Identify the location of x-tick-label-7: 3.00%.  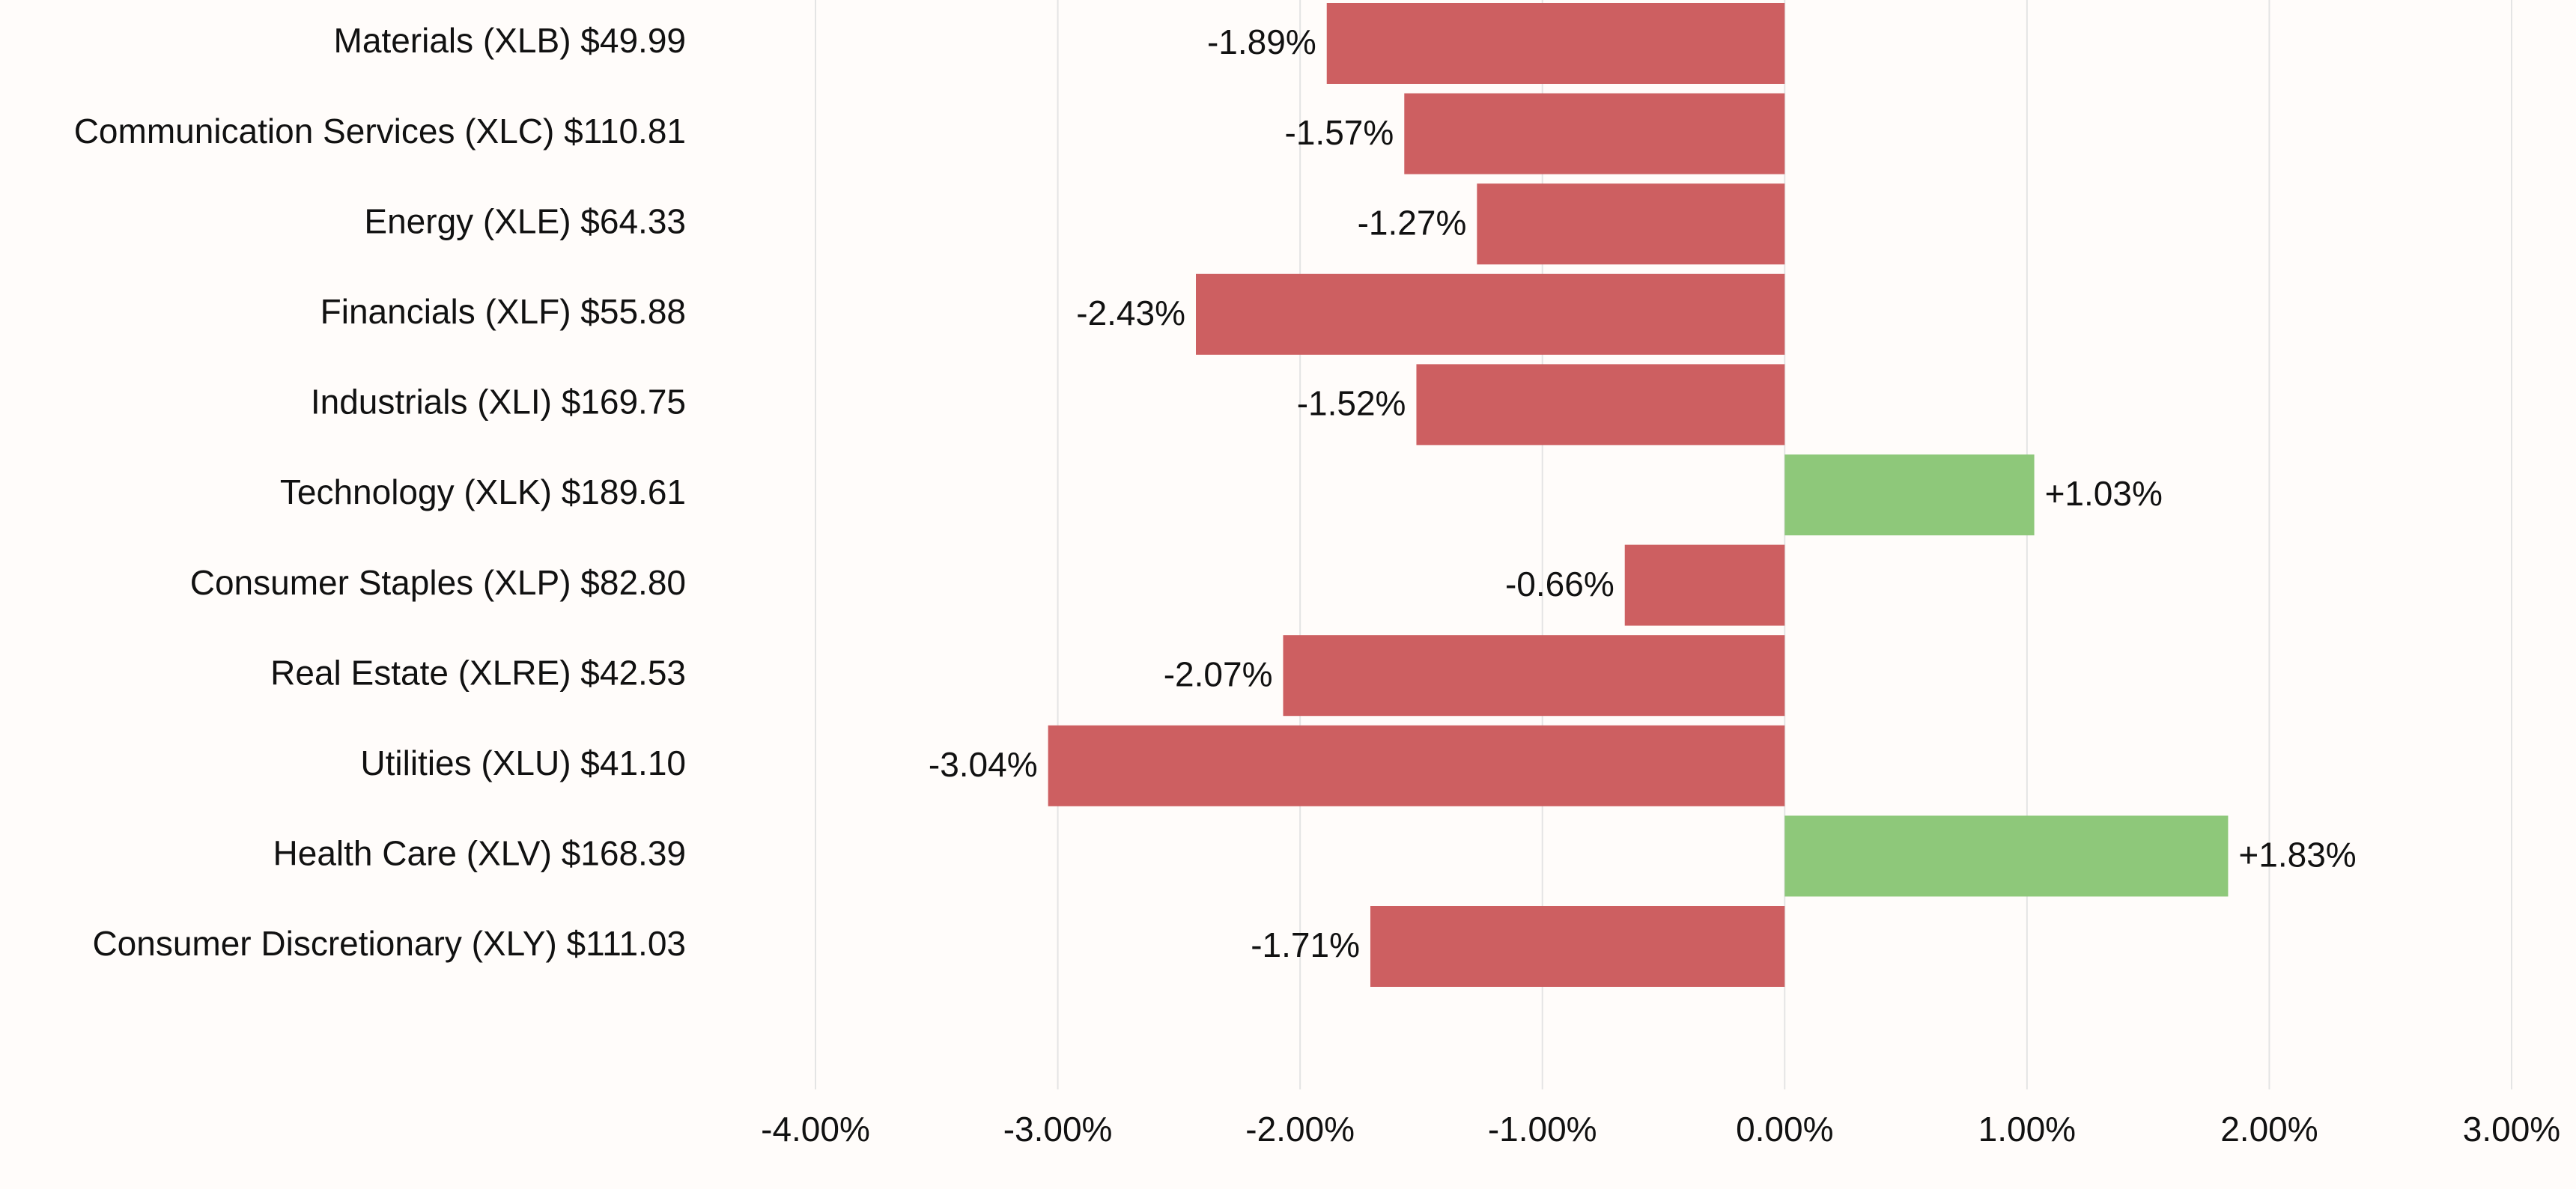
(2511, 1129).